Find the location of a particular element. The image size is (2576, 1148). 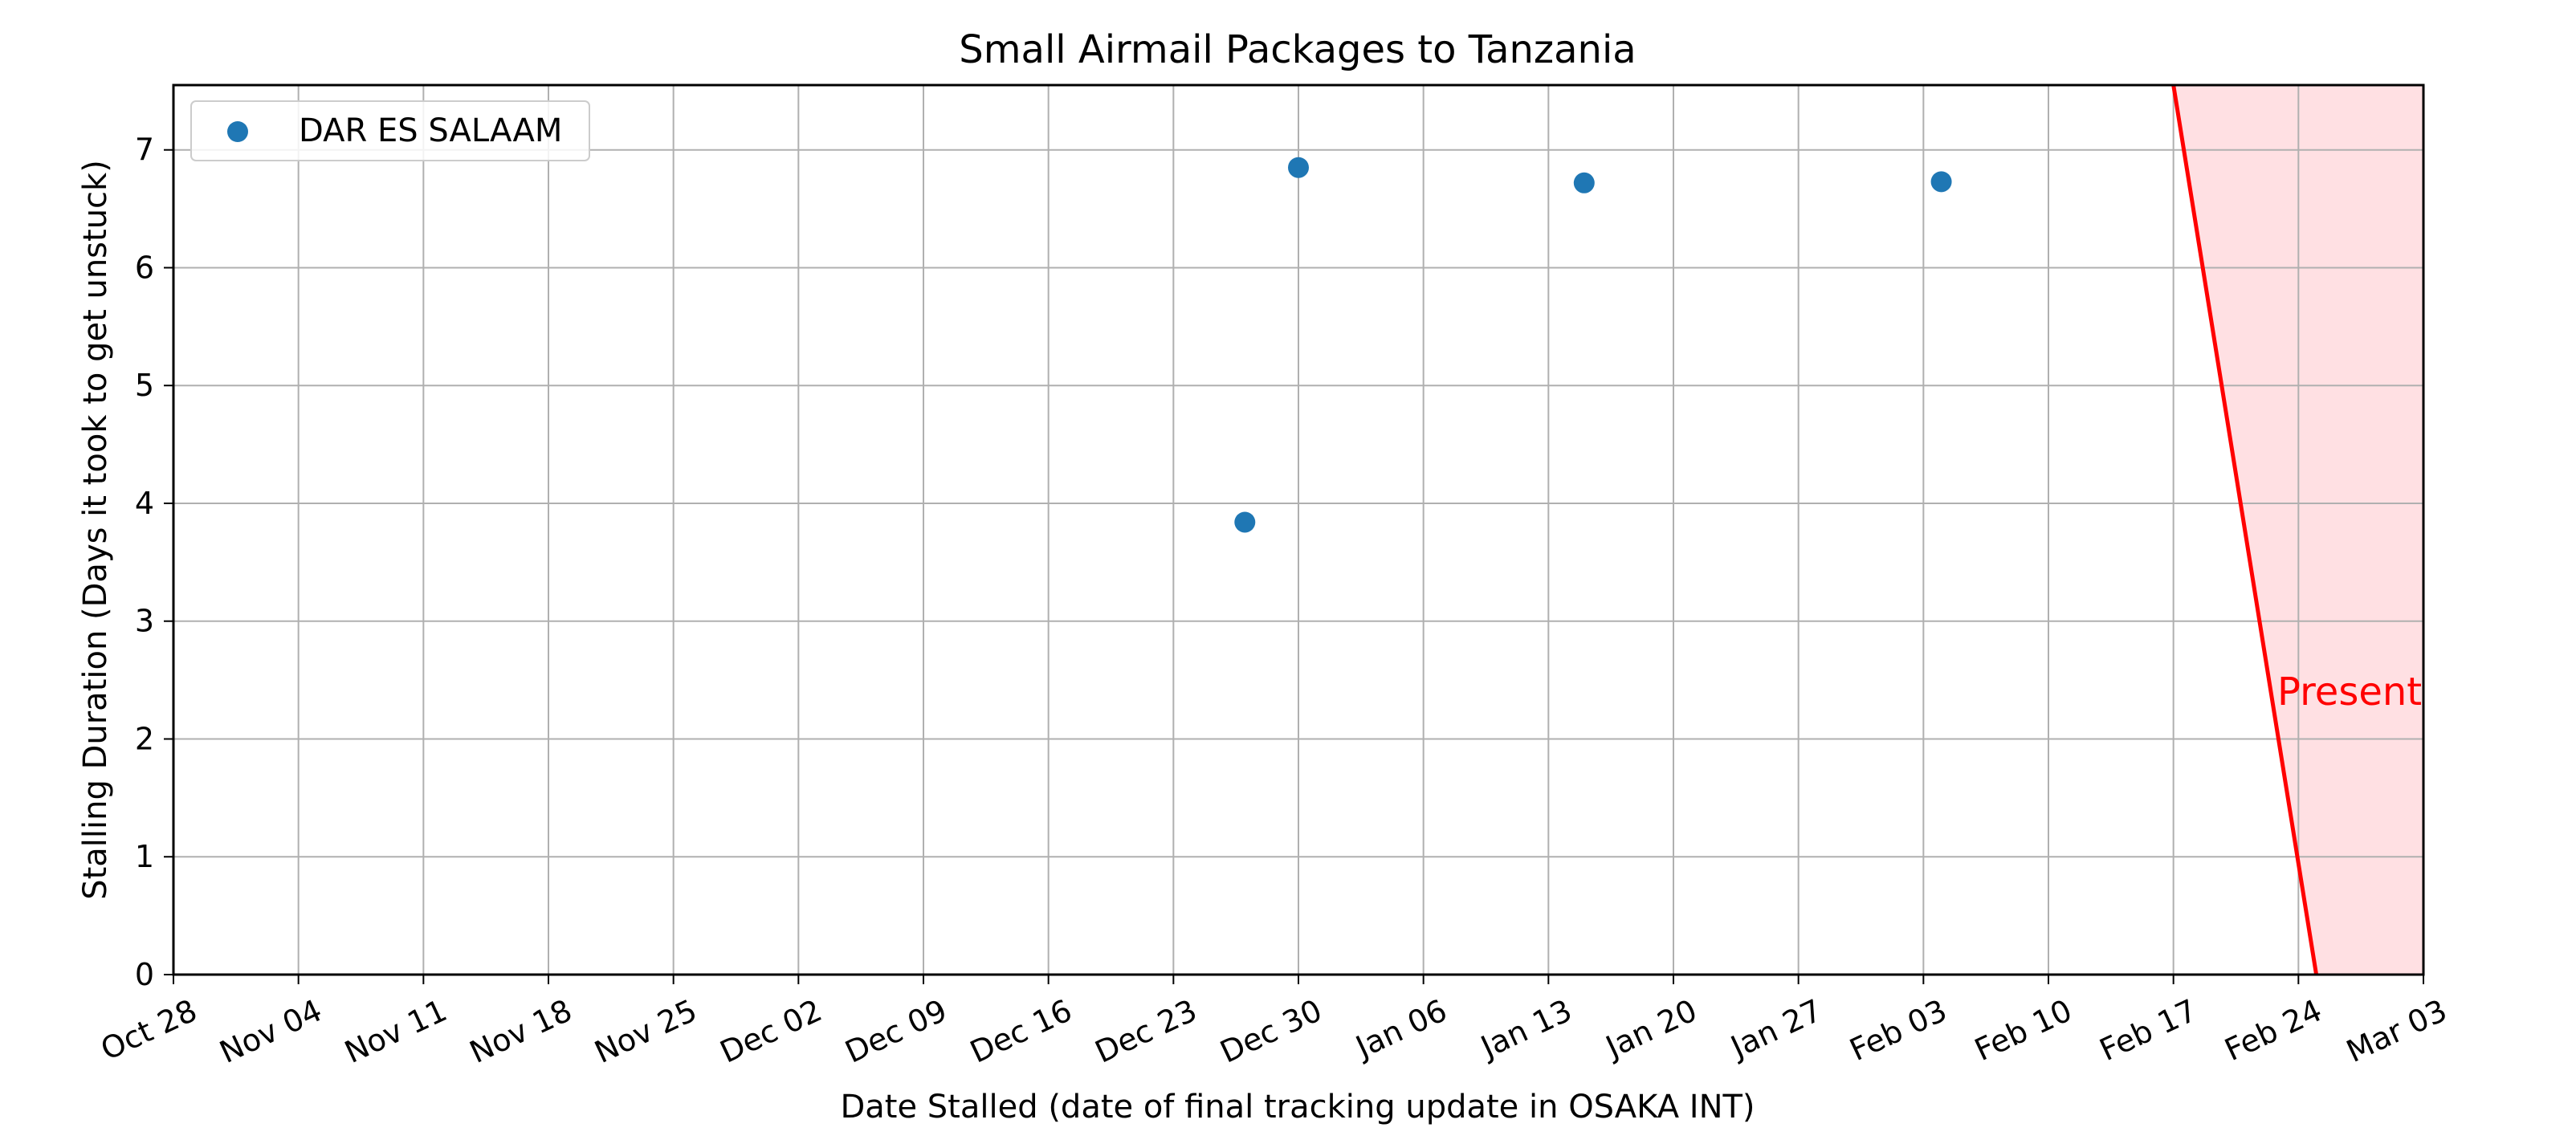

y-tick-label: 1 is located at coordinates (144, 856).